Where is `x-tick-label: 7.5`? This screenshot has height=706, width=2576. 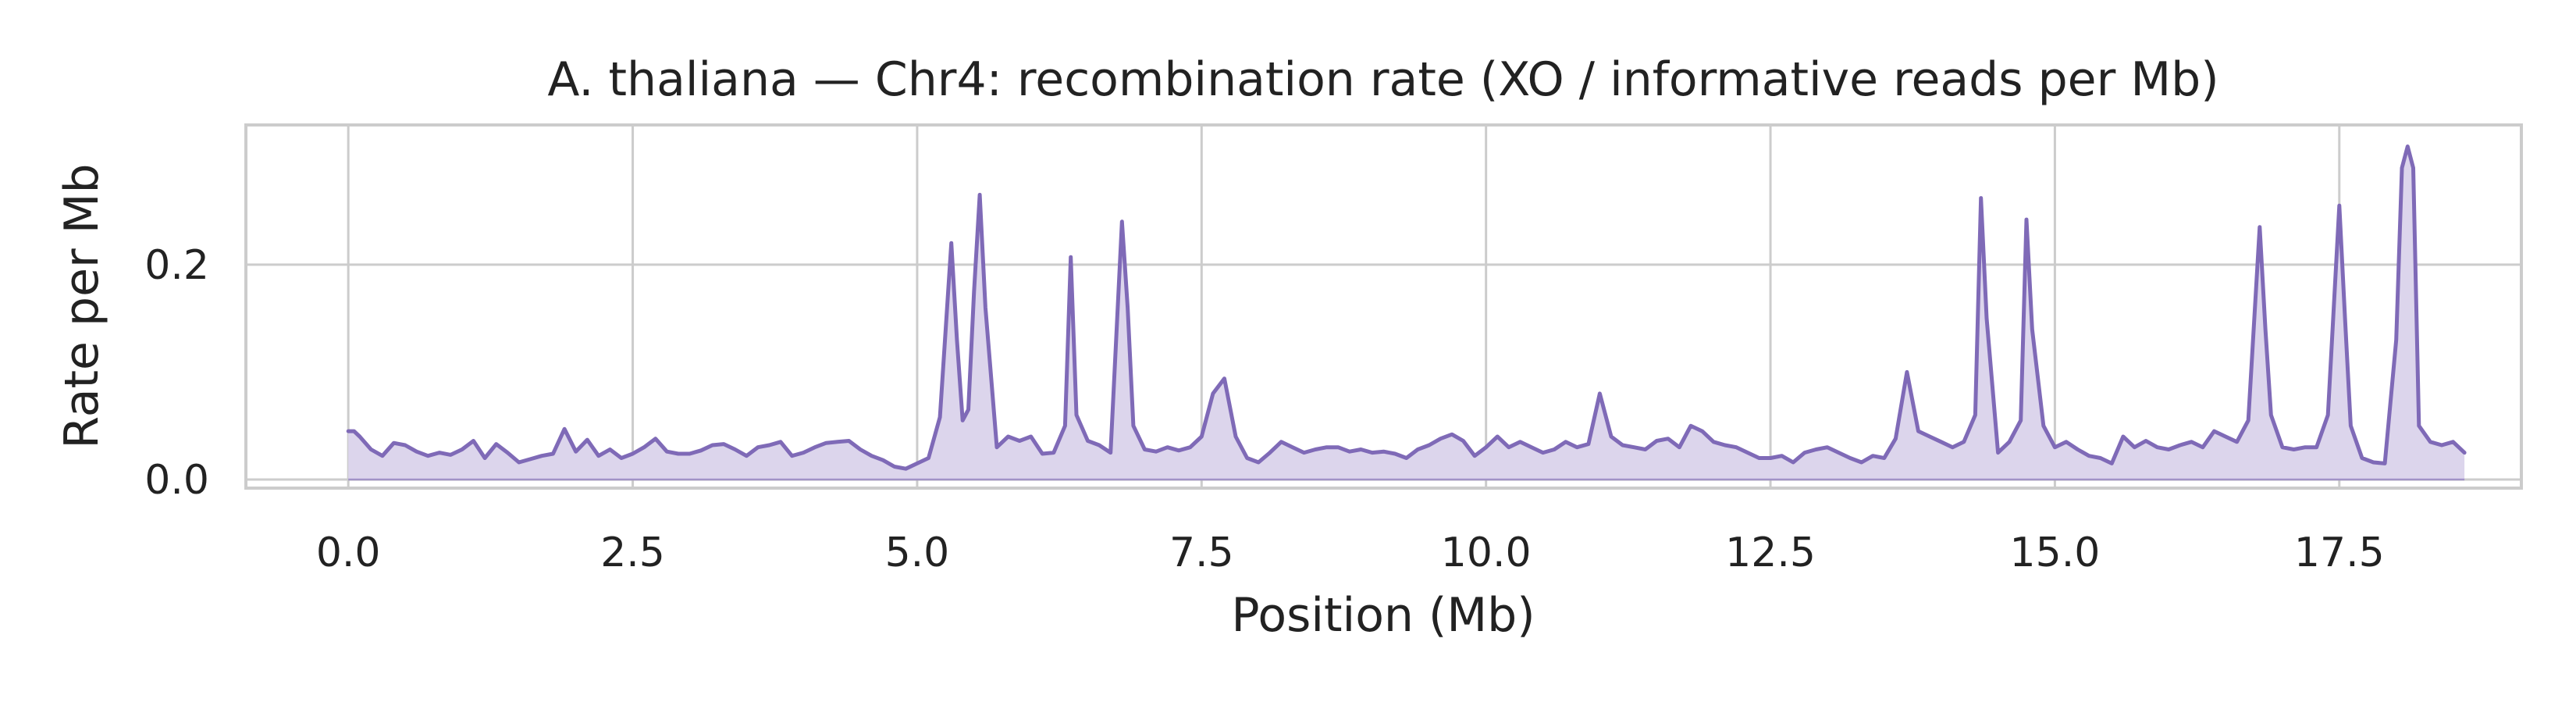
x-tick-label: 7.5 is located at coordinates (1201, 553).